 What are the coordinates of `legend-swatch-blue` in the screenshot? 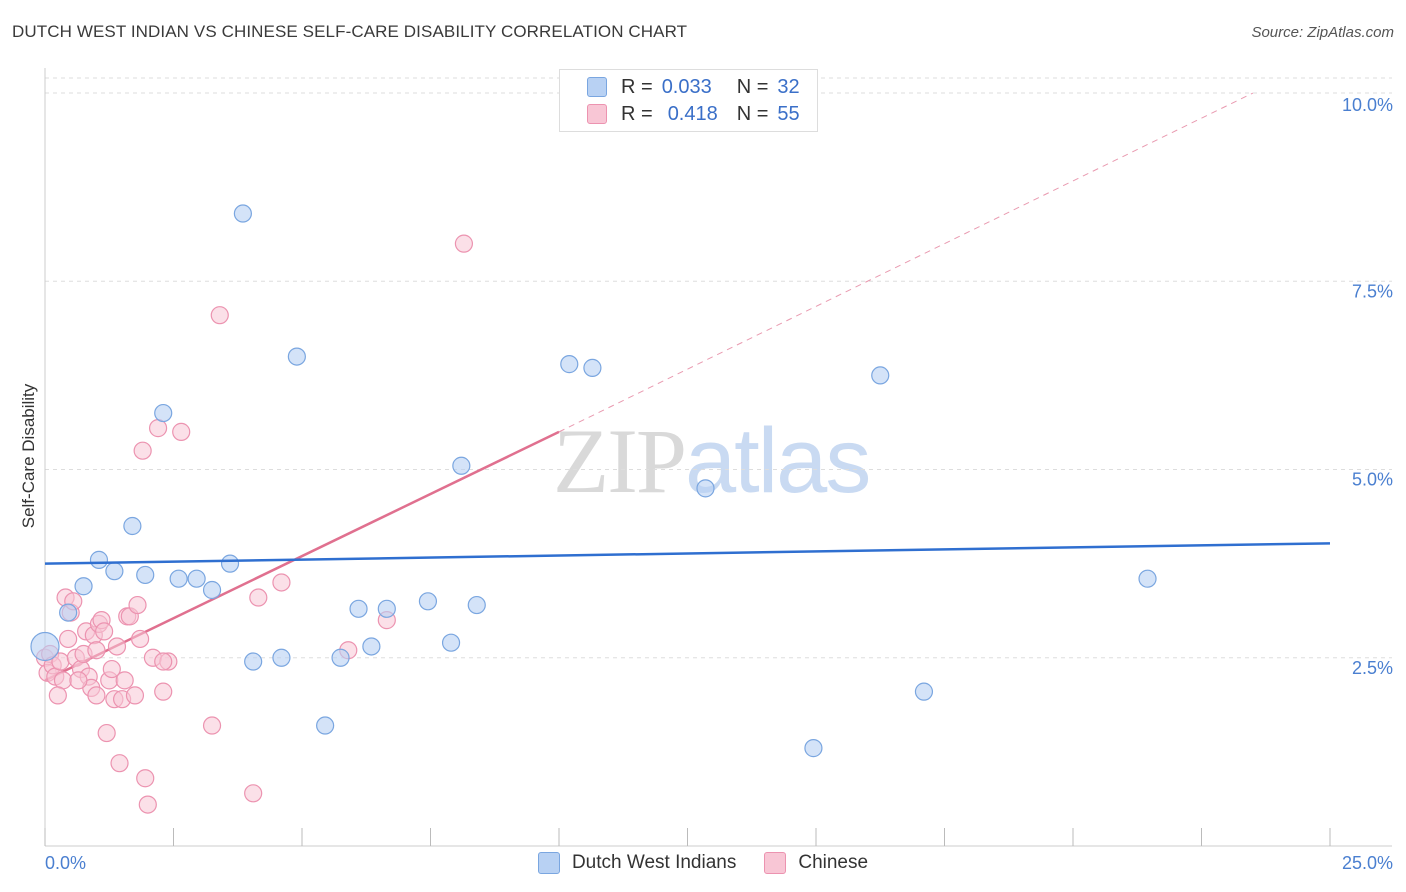 It's located at (597, 87).